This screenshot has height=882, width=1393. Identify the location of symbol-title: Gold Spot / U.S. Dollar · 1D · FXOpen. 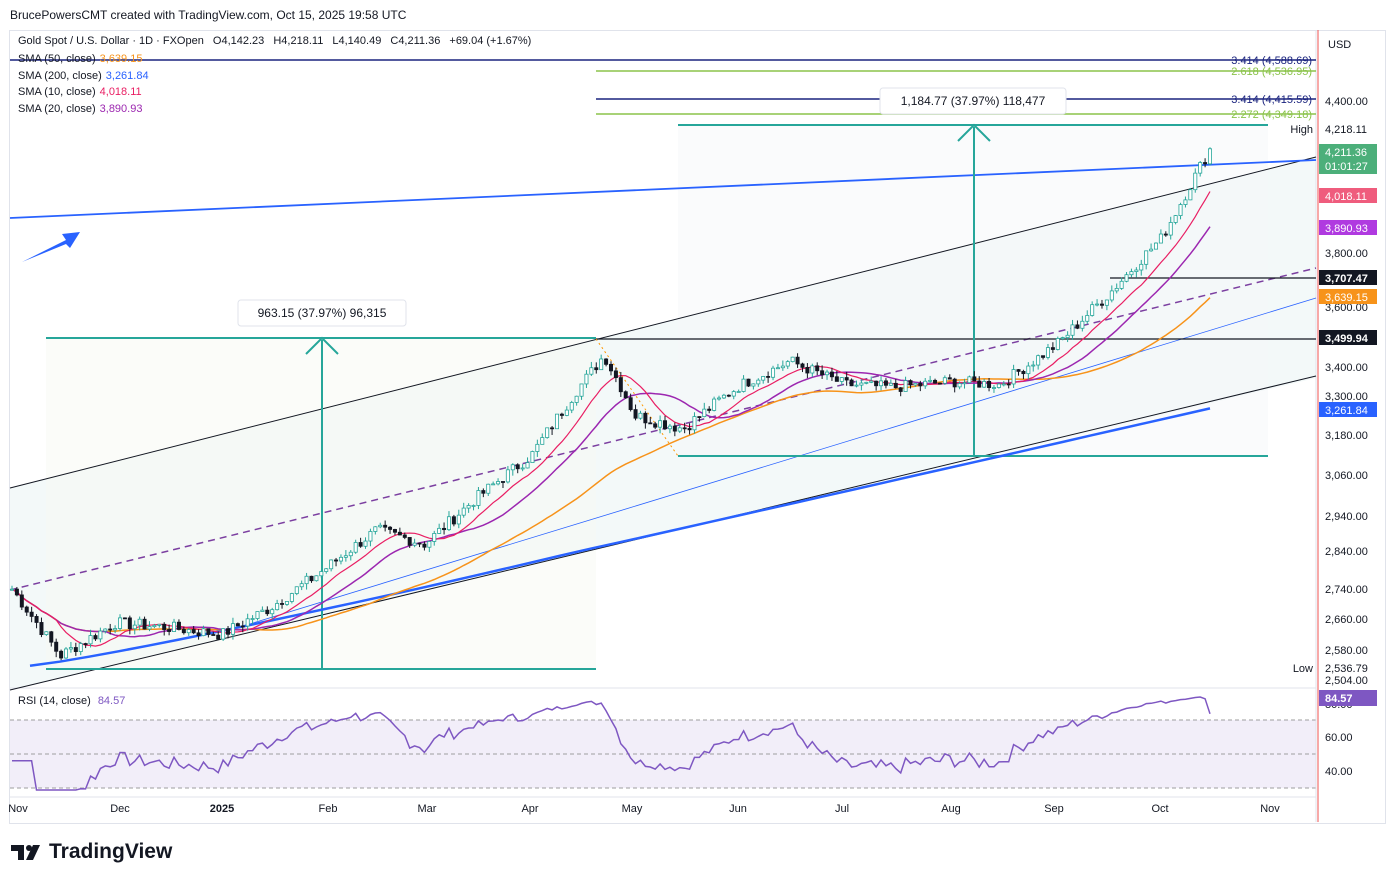
(111, 41).